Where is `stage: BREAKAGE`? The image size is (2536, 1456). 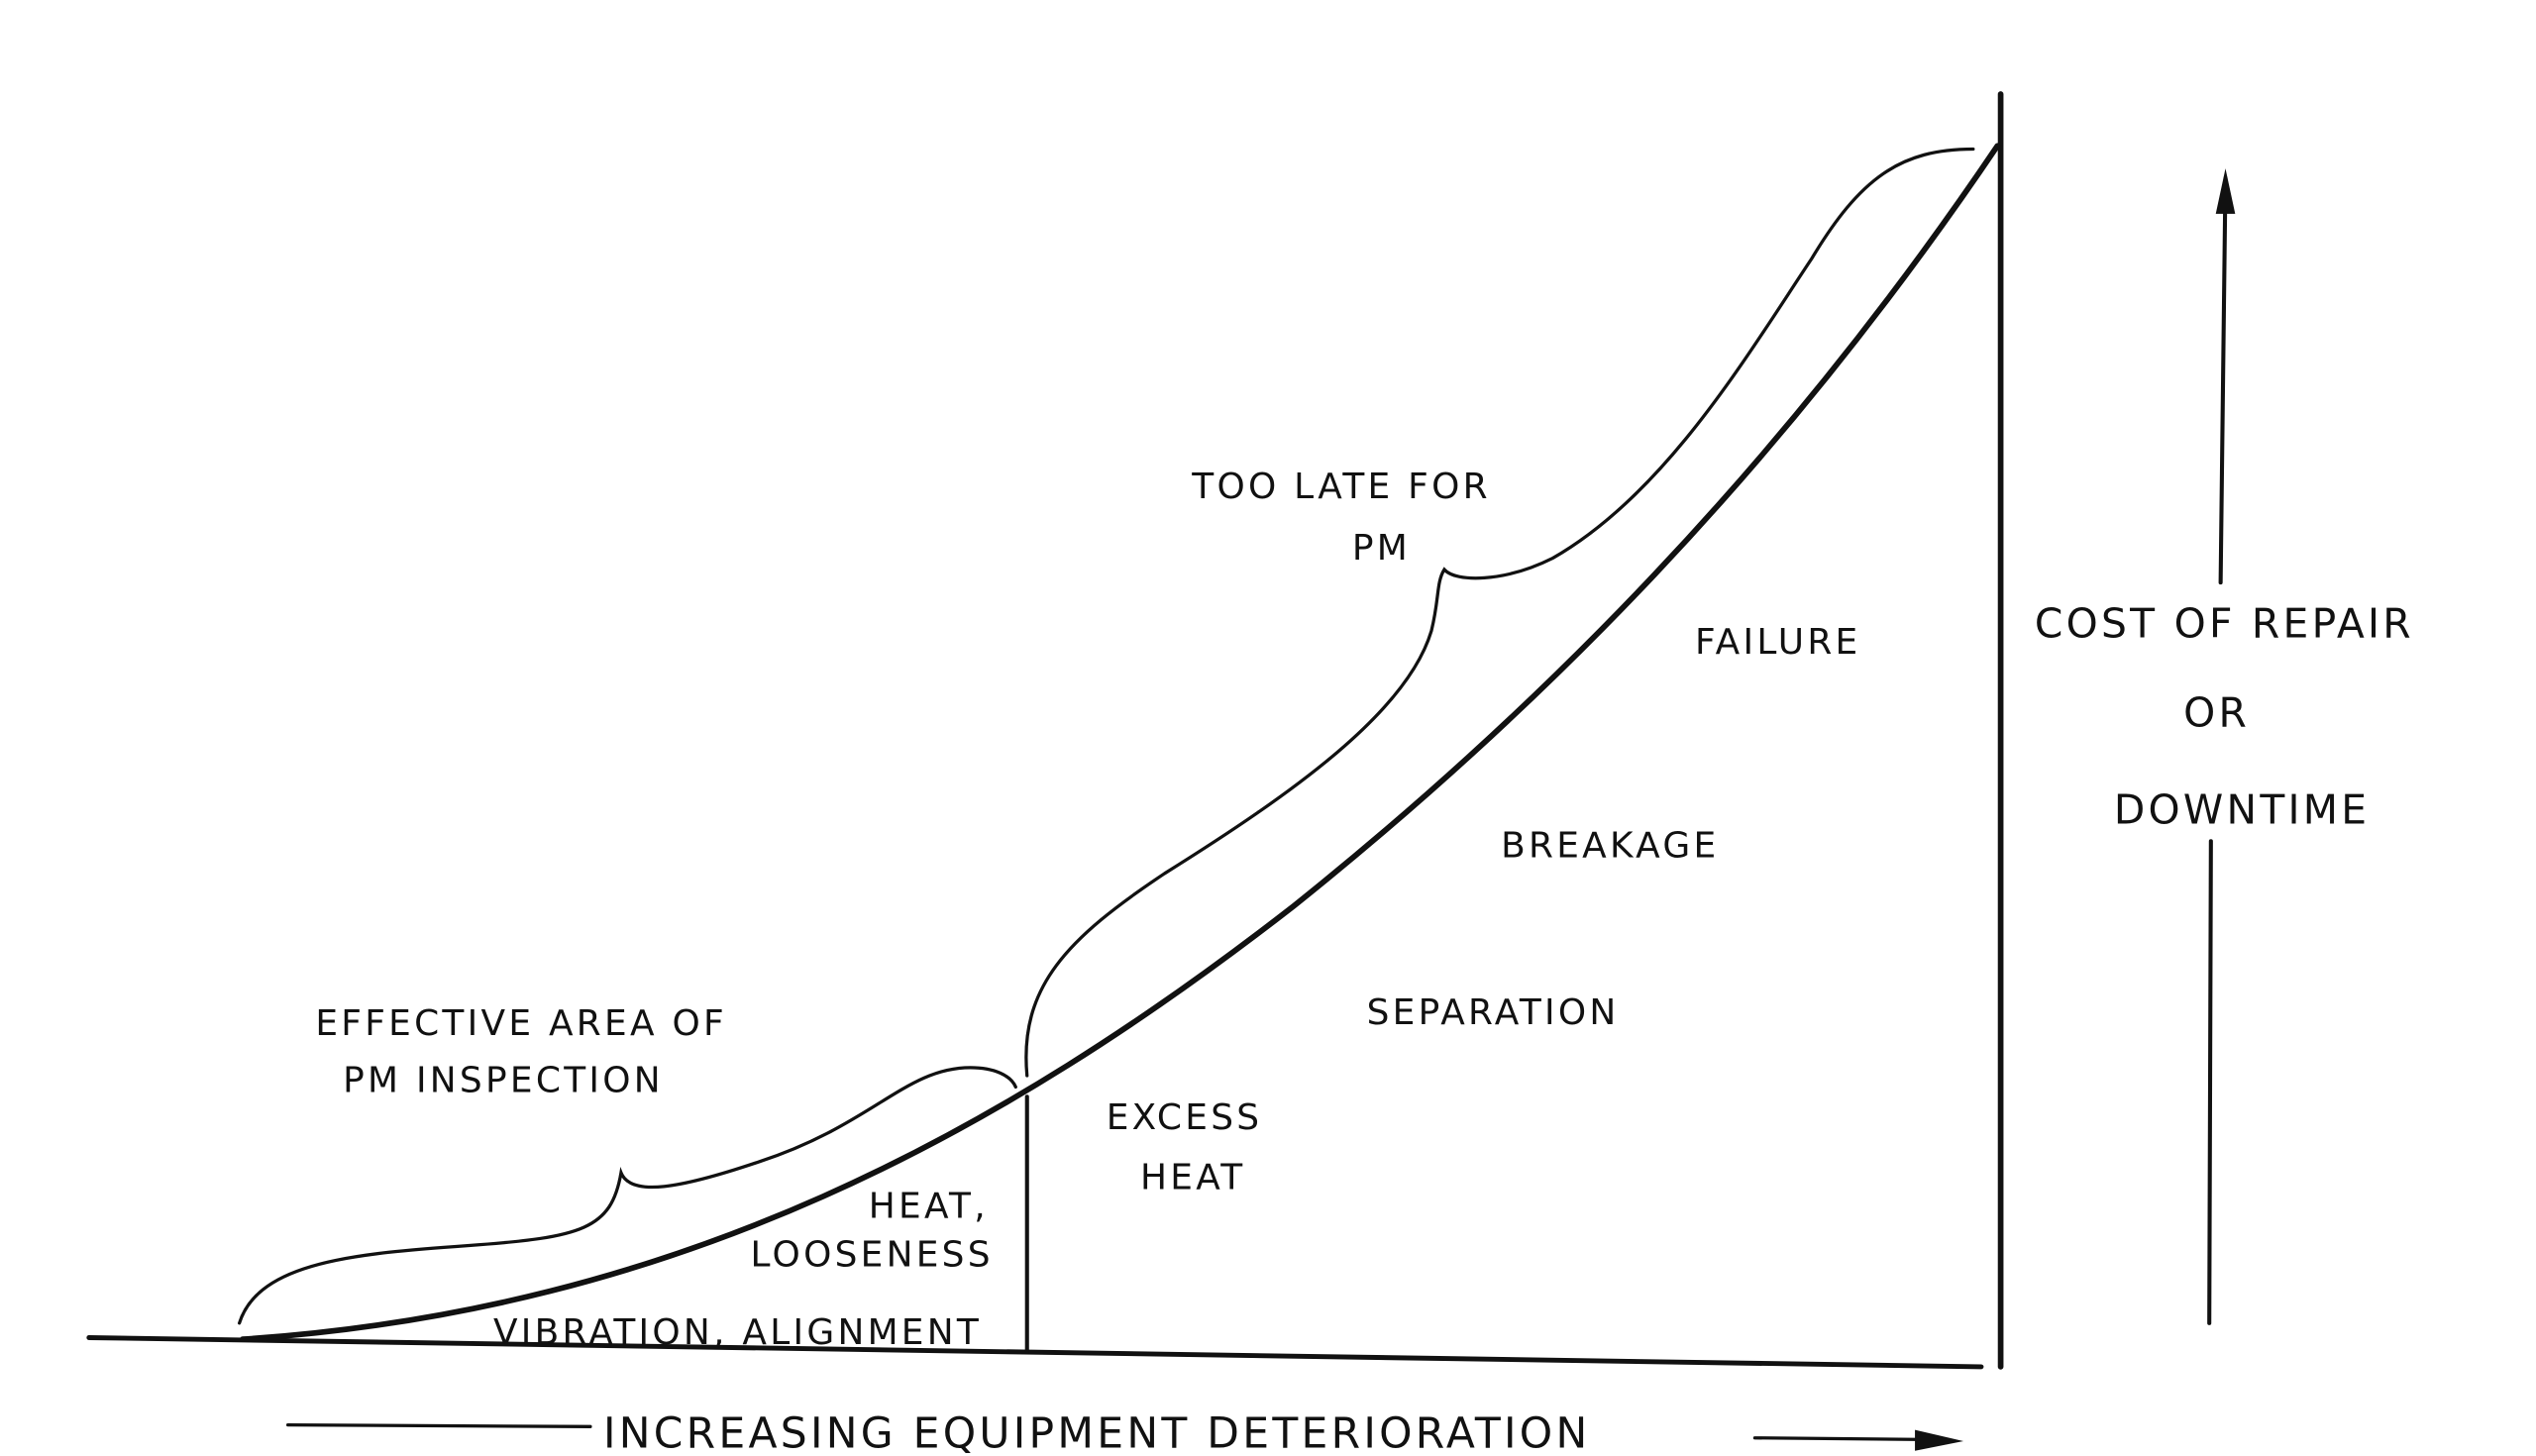 stage: BREAKAGE is located at coordinates (1610, 846).